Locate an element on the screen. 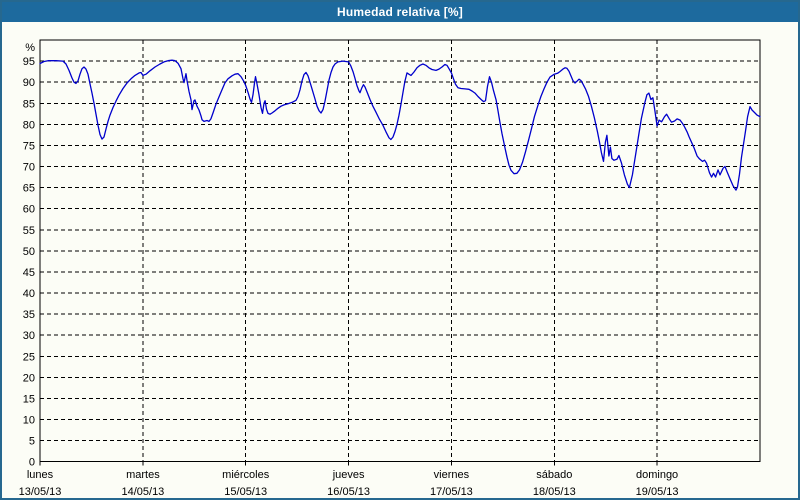  svg-text: 50 is located at coordinates (29, 252).